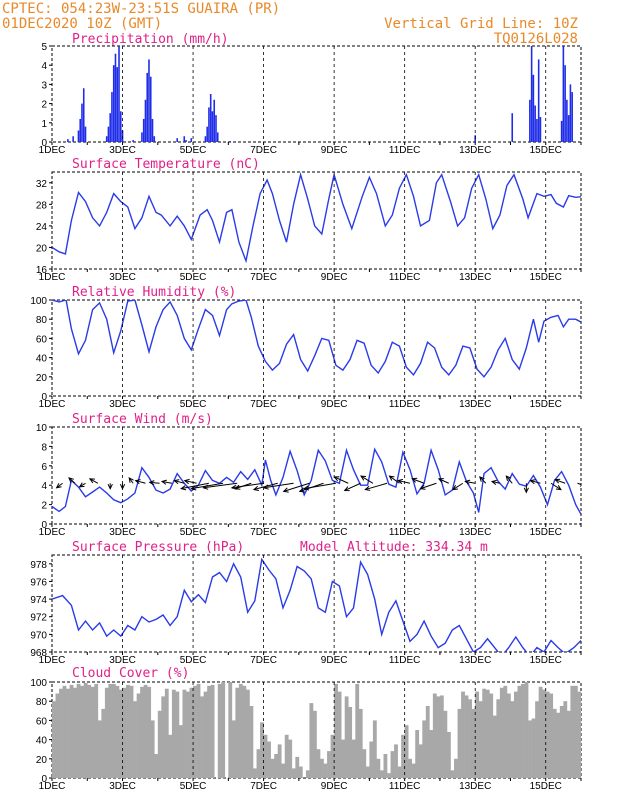 The height and width of the screenshot is (800, 618). Describe the element at coordinates (334, 150) in the screenshot. I see `precipitation-x-tick-label: 9DEC` at that location.